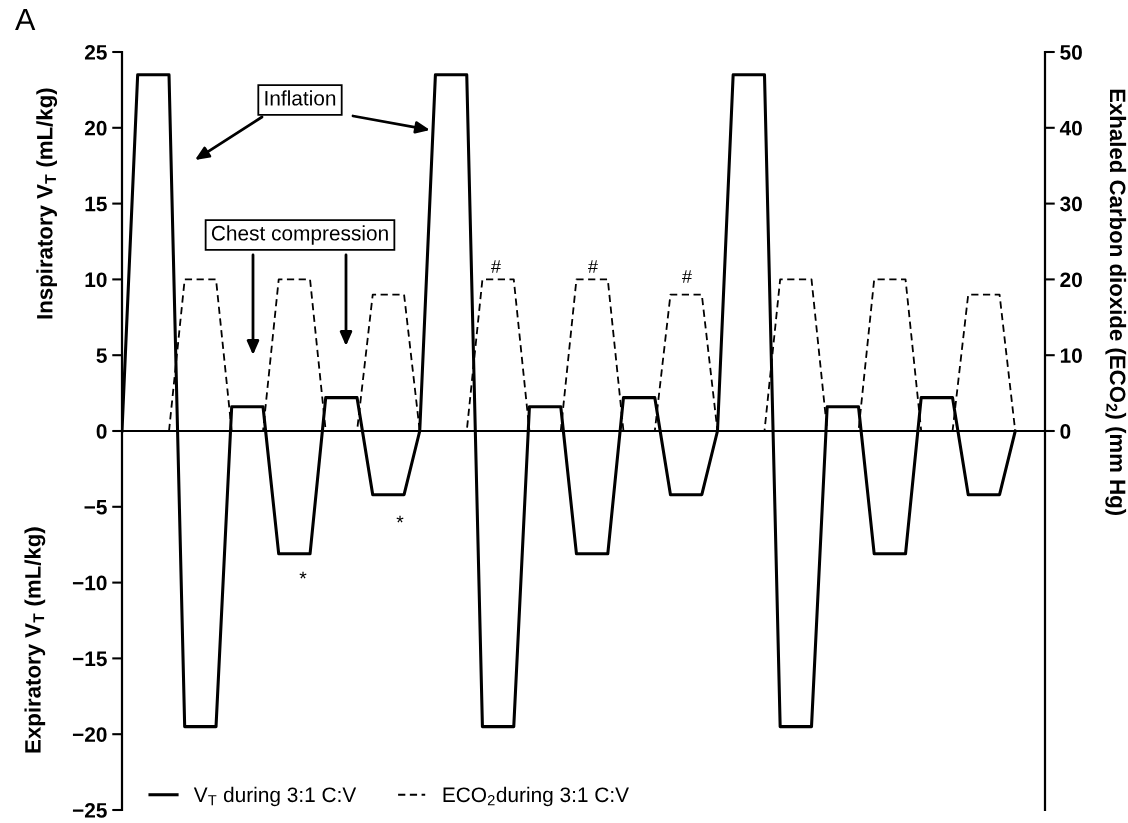 This screenshot has height=823, width=1128. What do you see at coordinates (1071, 355) in the screenshot?
I see `y2-tick-label: 10` at bounding box center [1071, 355].